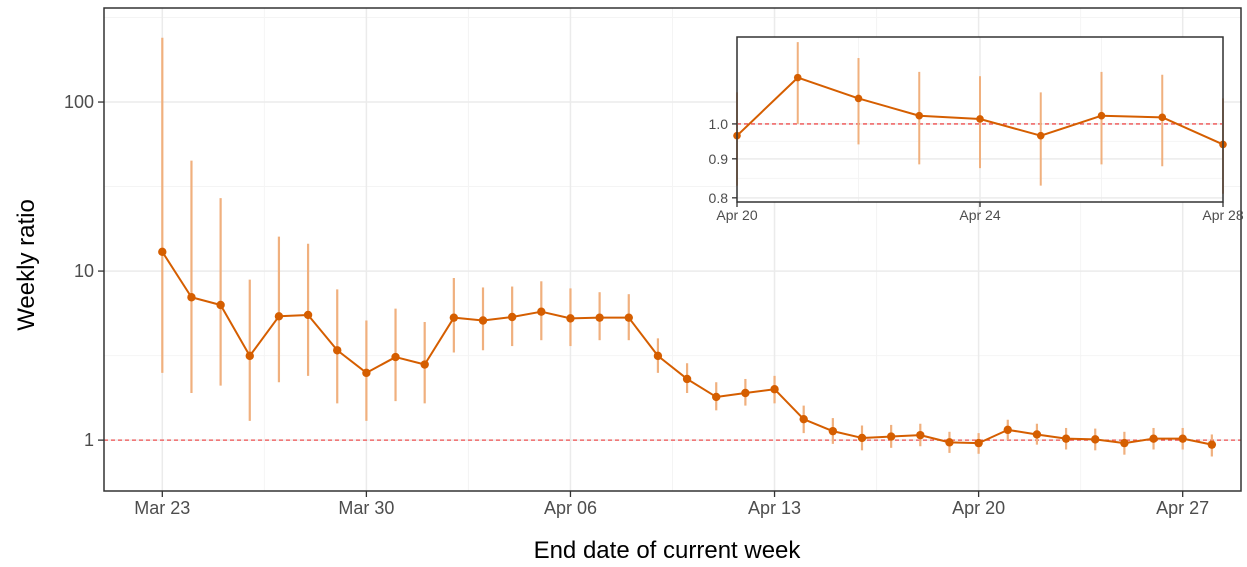 This screenshot has height=567, width=1247. I want to click on main-x-tick-label: Apr 06, so click(570, 508).